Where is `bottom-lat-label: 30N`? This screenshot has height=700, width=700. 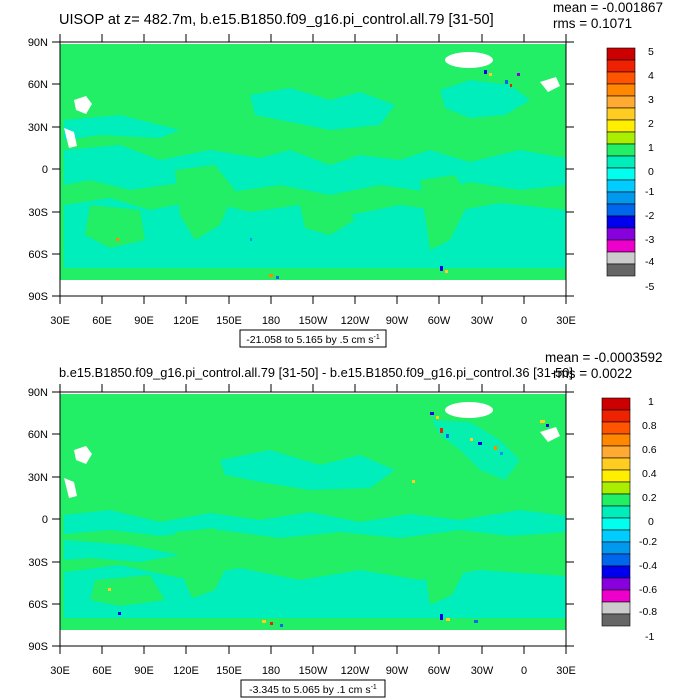
bottom-lat-label: 30N is located at coordinates (38, 478).